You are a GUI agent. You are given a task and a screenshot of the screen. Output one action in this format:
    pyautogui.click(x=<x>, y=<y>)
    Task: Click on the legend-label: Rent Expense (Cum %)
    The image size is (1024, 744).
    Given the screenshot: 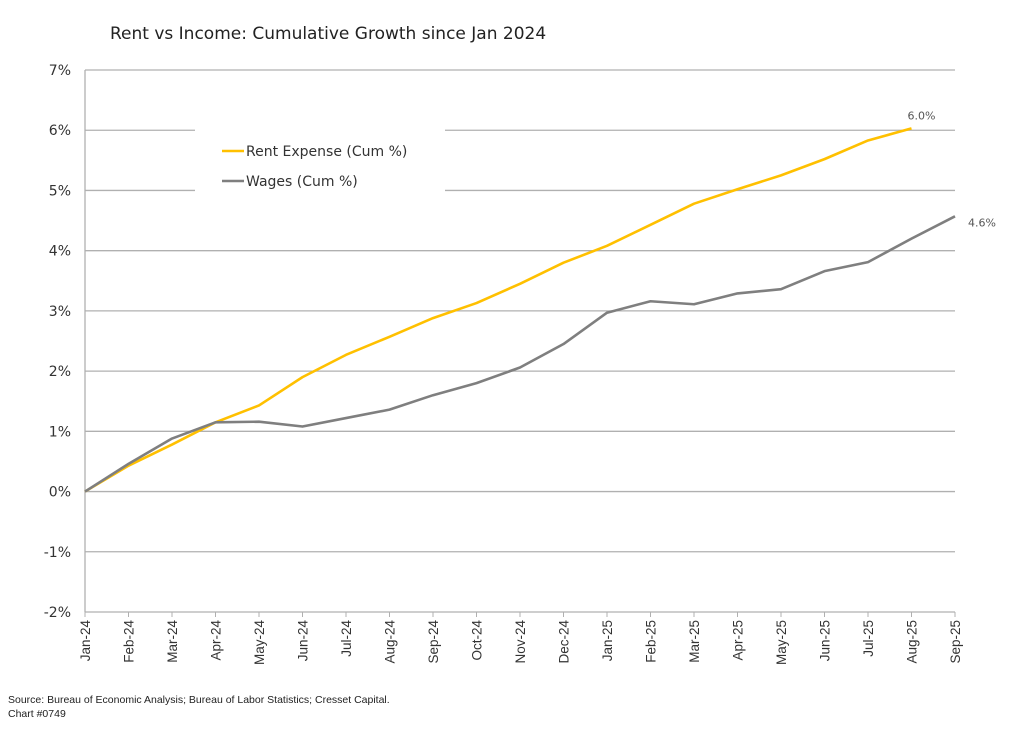 What is the action you would take?
    pyautogui.click(x=326, y=152)
    